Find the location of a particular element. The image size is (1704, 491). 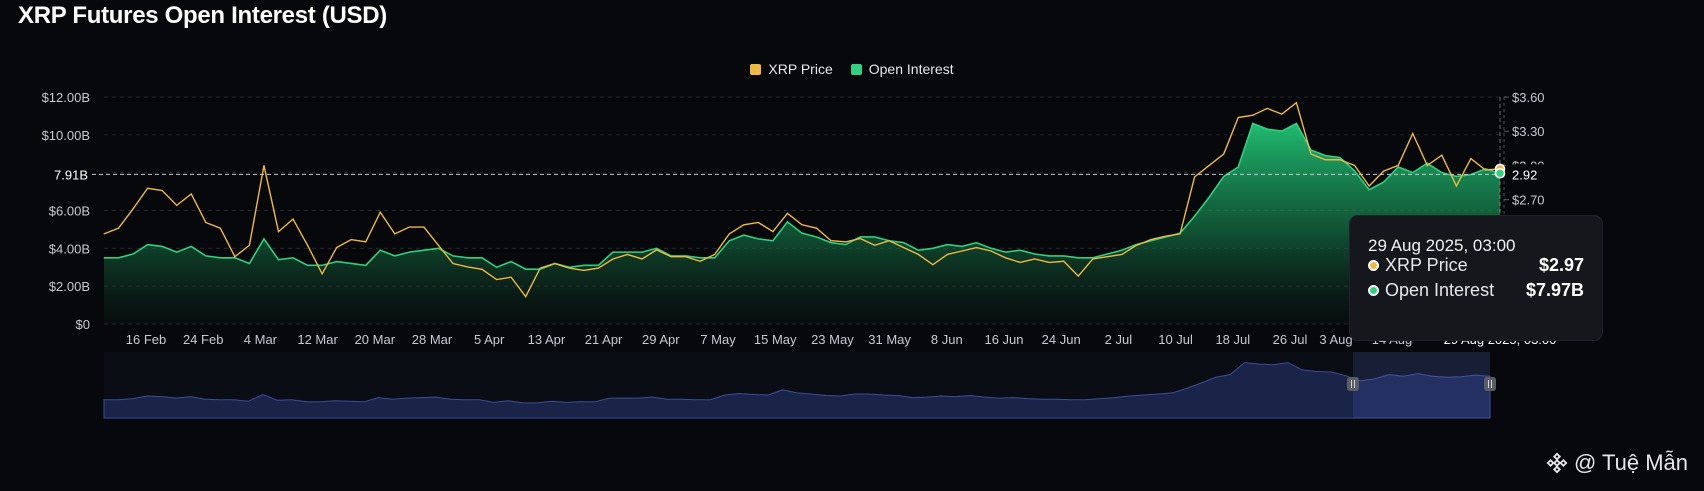

x-tick-label: 23 May is located at coordinates (832, 339).